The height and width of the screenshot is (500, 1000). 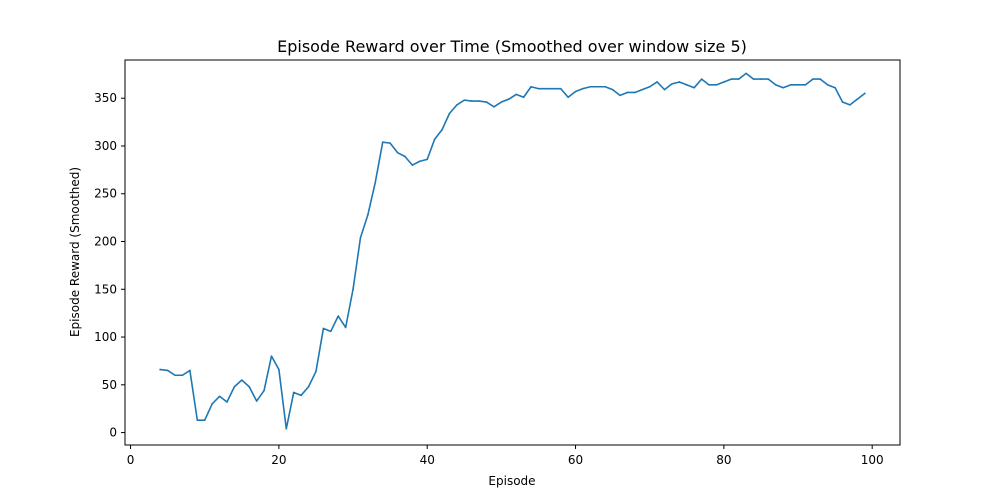 I want to click on x-axis-ticks: 0 20 40 60 80 100, so click(x=505, y=456).